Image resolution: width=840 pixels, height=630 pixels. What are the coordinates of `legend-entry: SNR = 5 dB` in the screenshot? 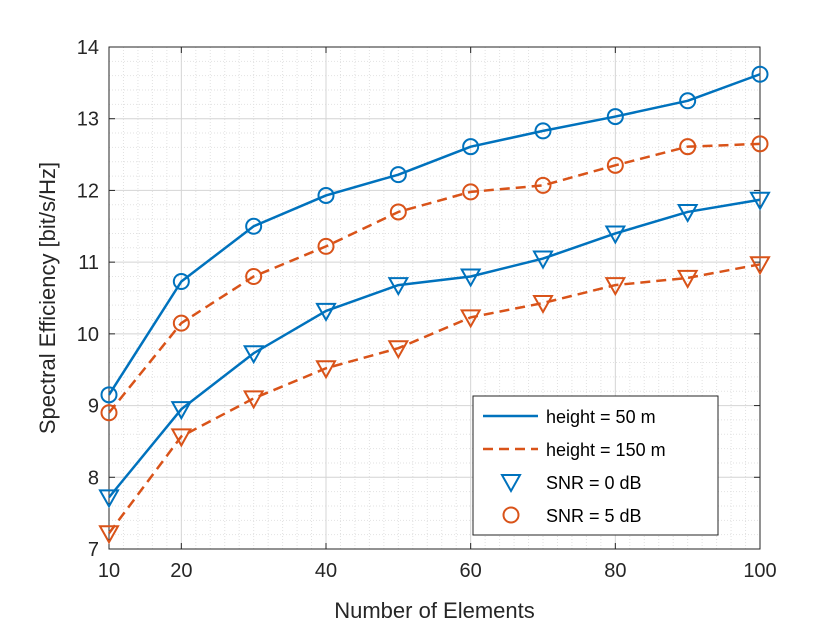 It's located at (572, 516).